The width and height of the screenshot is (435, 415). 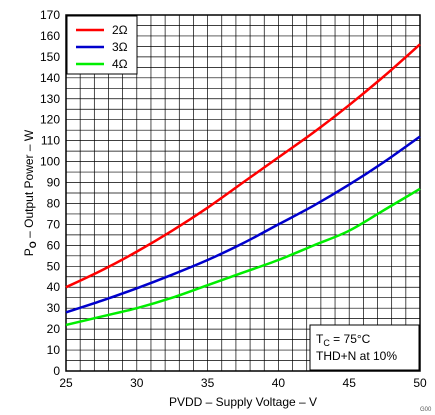 What do you see at coordinates (343, 340) in the screenshot?
I see `annotation-temperature: TC = 75°C` at bounding box center [343, 340].